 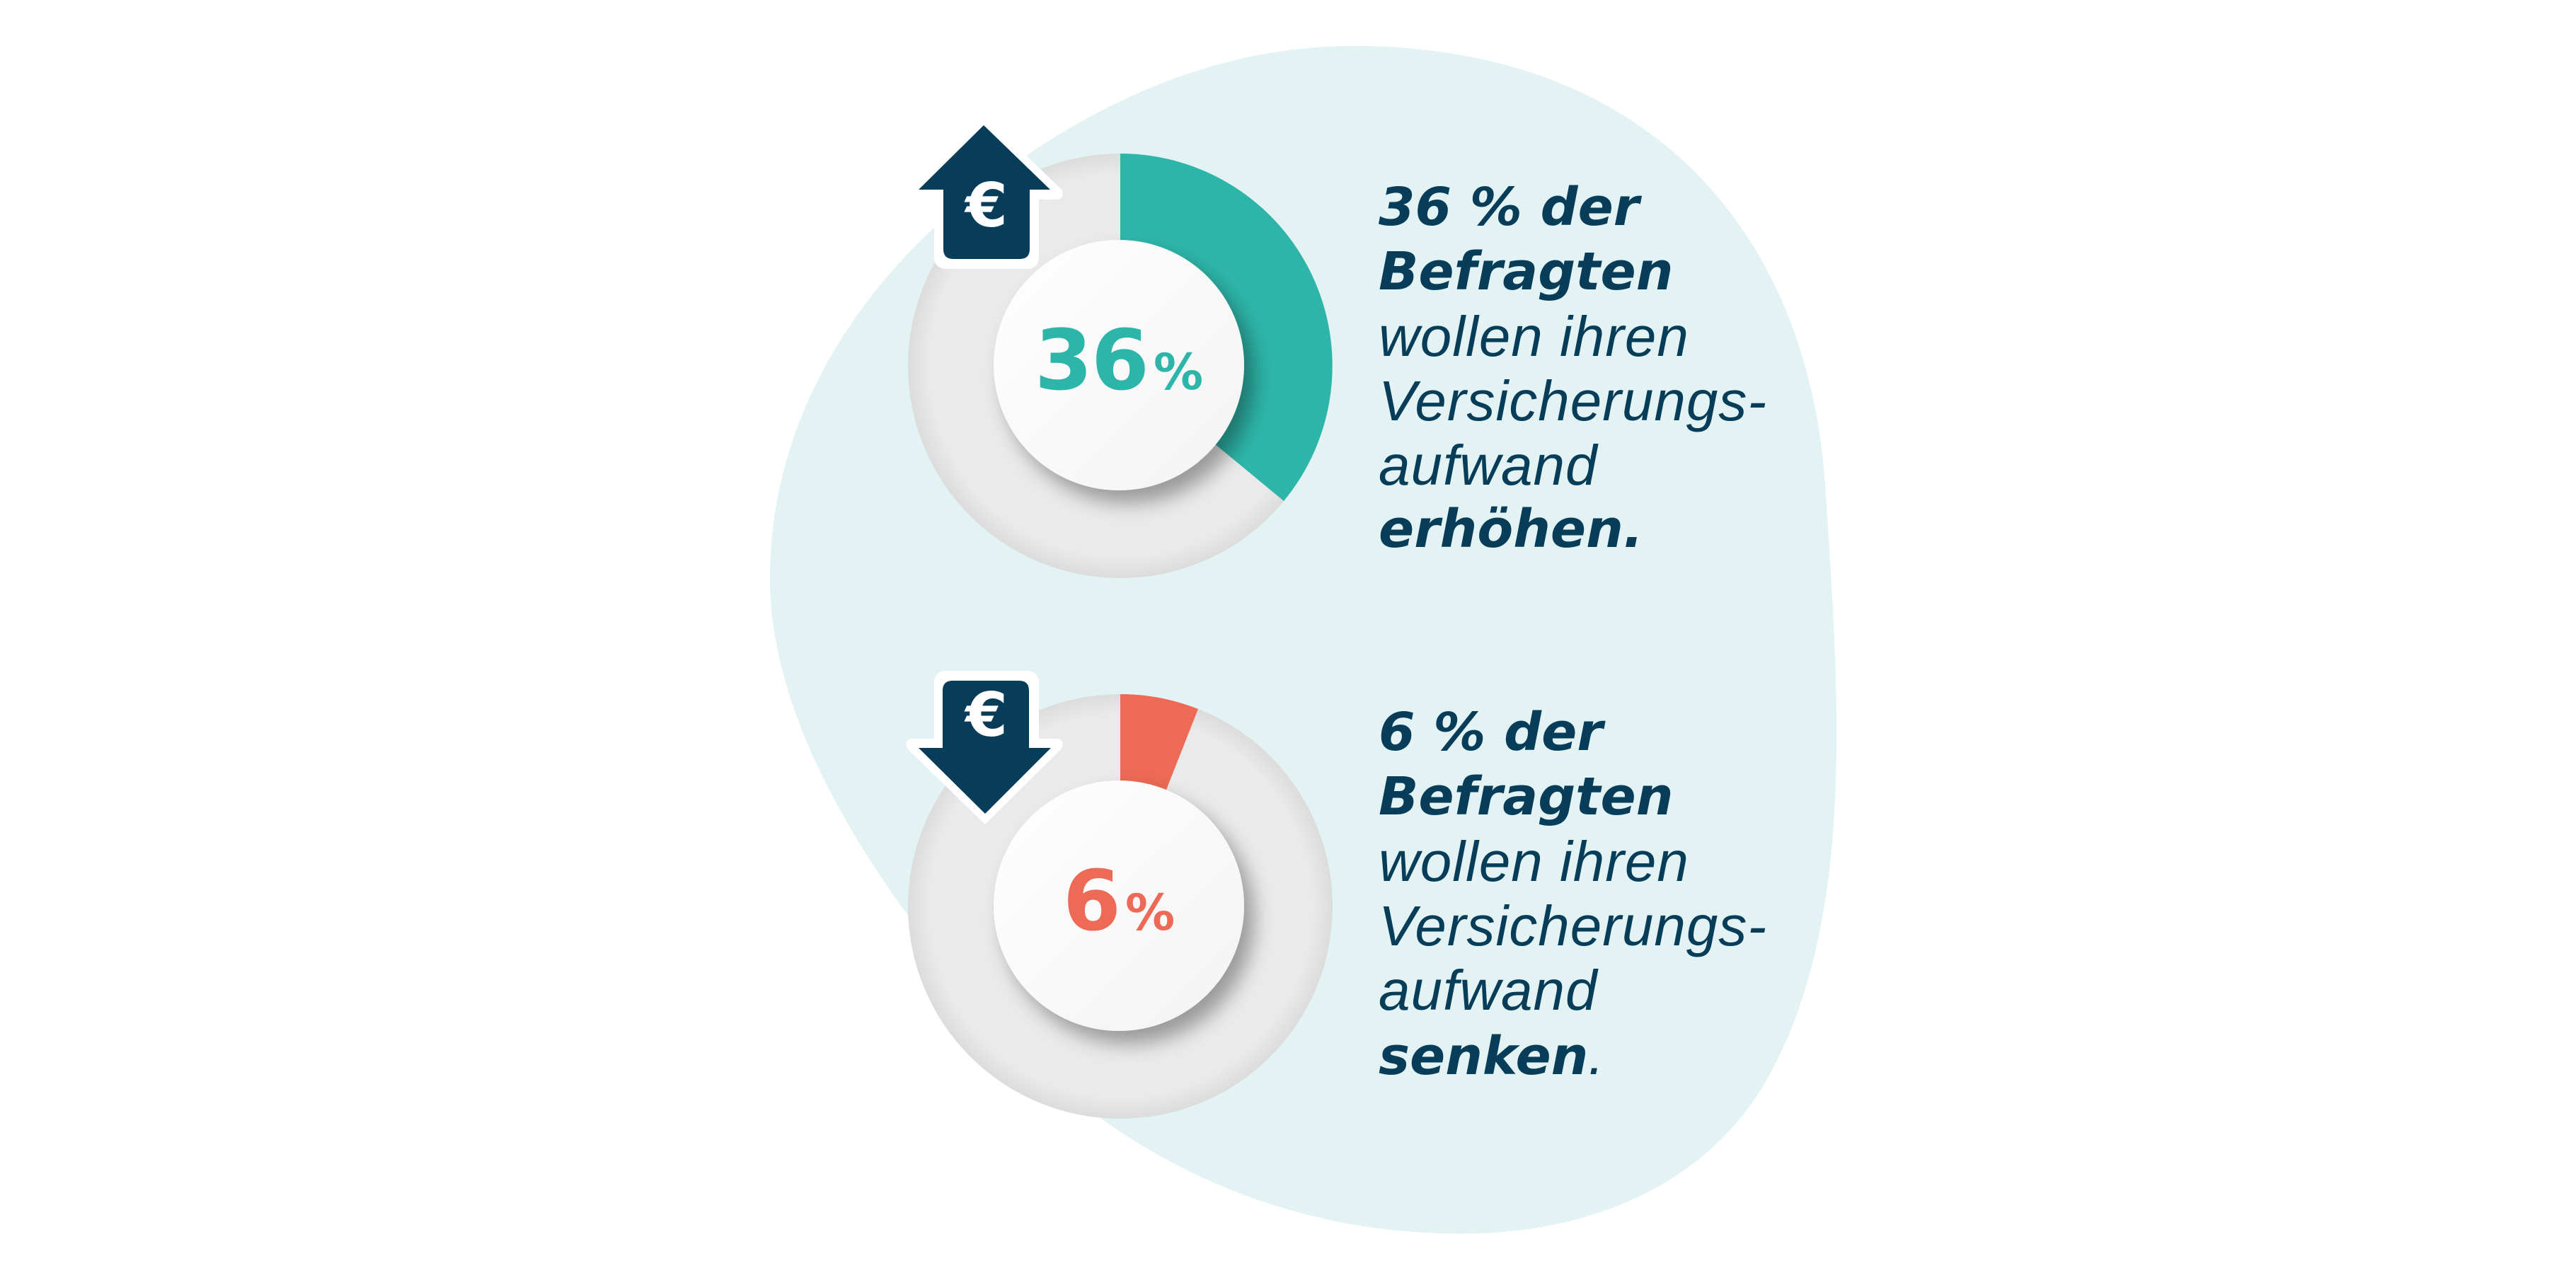 I want to click on donut-chart-decrease: €, so click(x=1119, y=895).